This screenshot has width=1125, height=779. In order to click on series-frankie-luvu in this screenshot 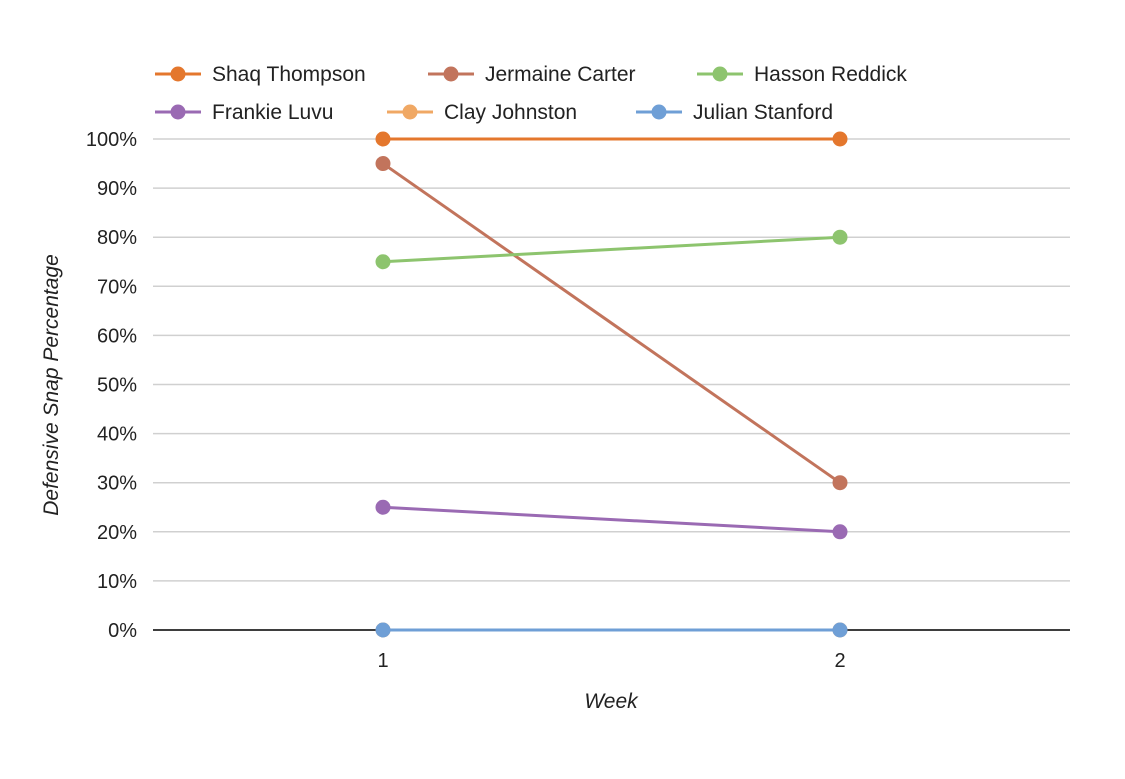, I will do `click(611, 519)`.